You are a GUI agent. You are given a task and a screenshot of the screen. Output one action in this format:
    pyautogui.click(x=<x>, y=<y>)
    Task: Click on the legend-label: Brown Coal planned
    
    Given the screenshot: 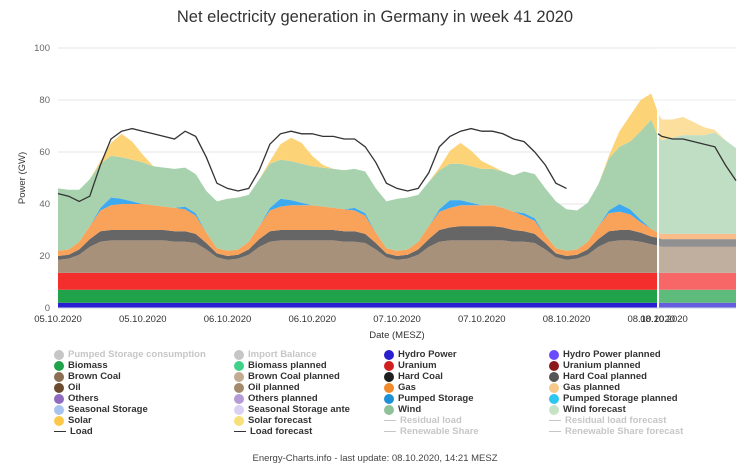 What is the action you would take?
    pyautogui.click(x=294, y=376)
    